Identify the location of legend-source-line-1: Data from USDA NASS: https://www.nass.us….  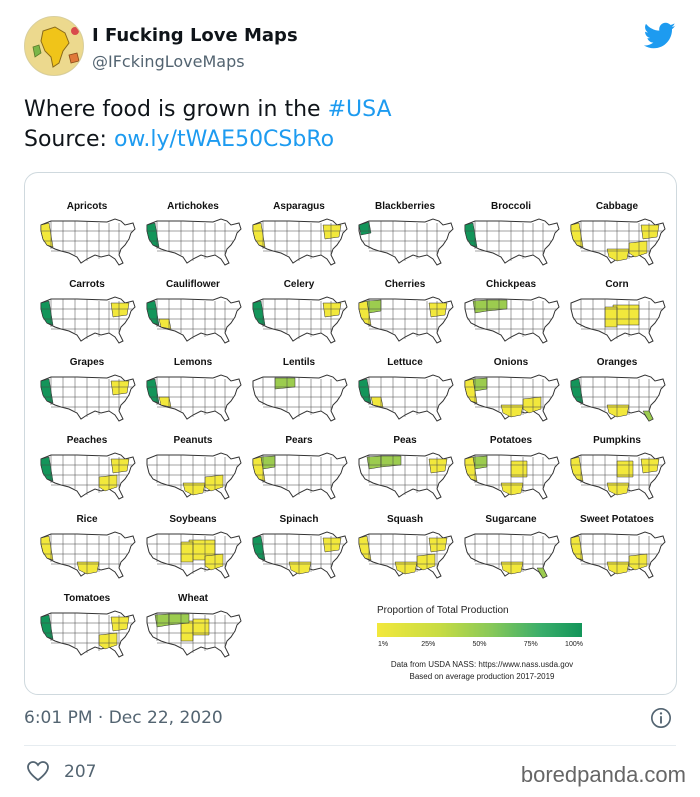
(482, 664).